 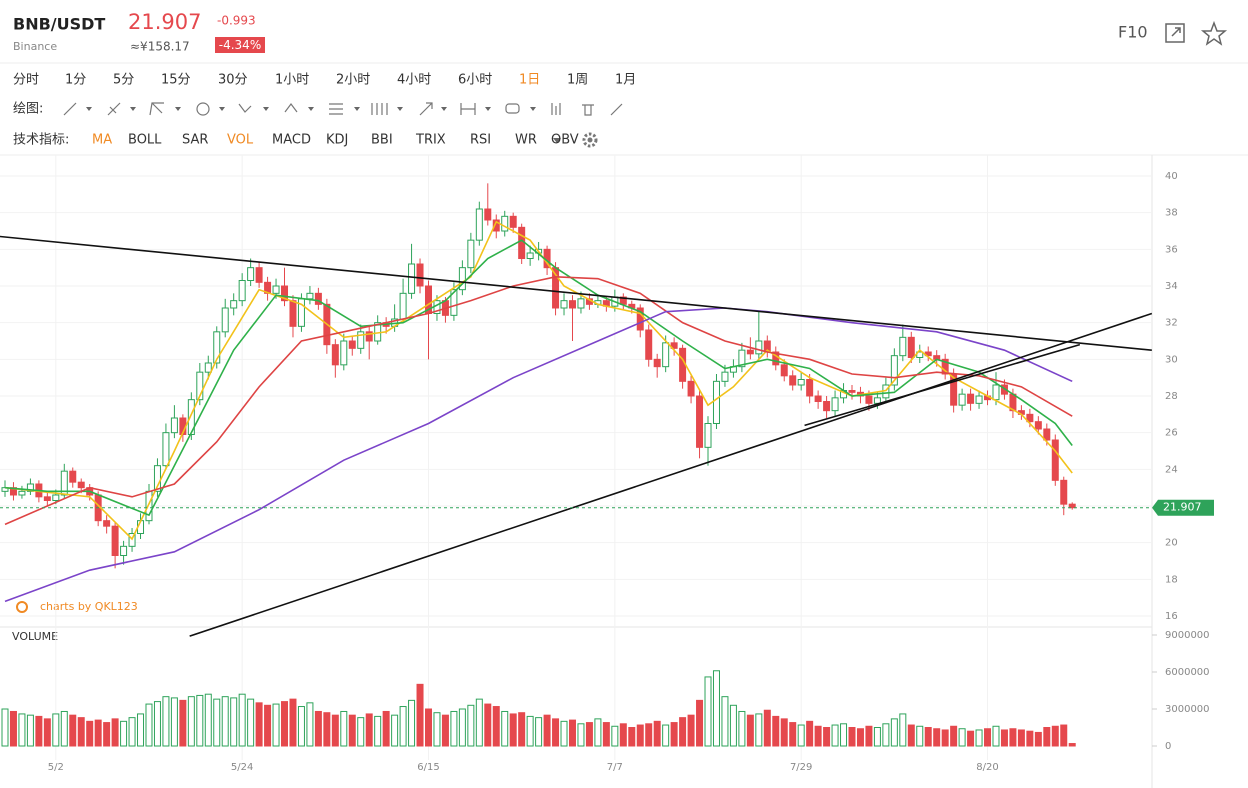 I want to click on indicator-tab: BOLL, so click(x=145, y=140).